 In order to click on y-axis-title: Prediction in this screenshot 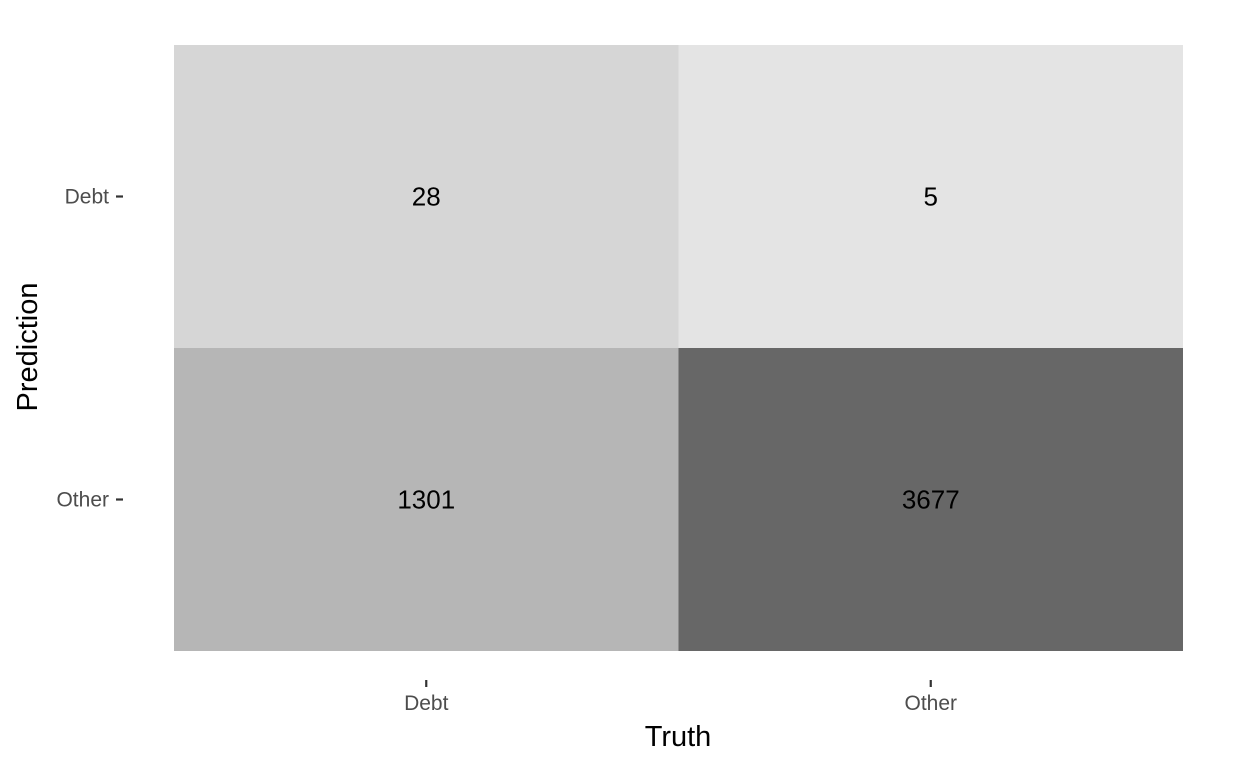, I will do `click(28, 347)`.